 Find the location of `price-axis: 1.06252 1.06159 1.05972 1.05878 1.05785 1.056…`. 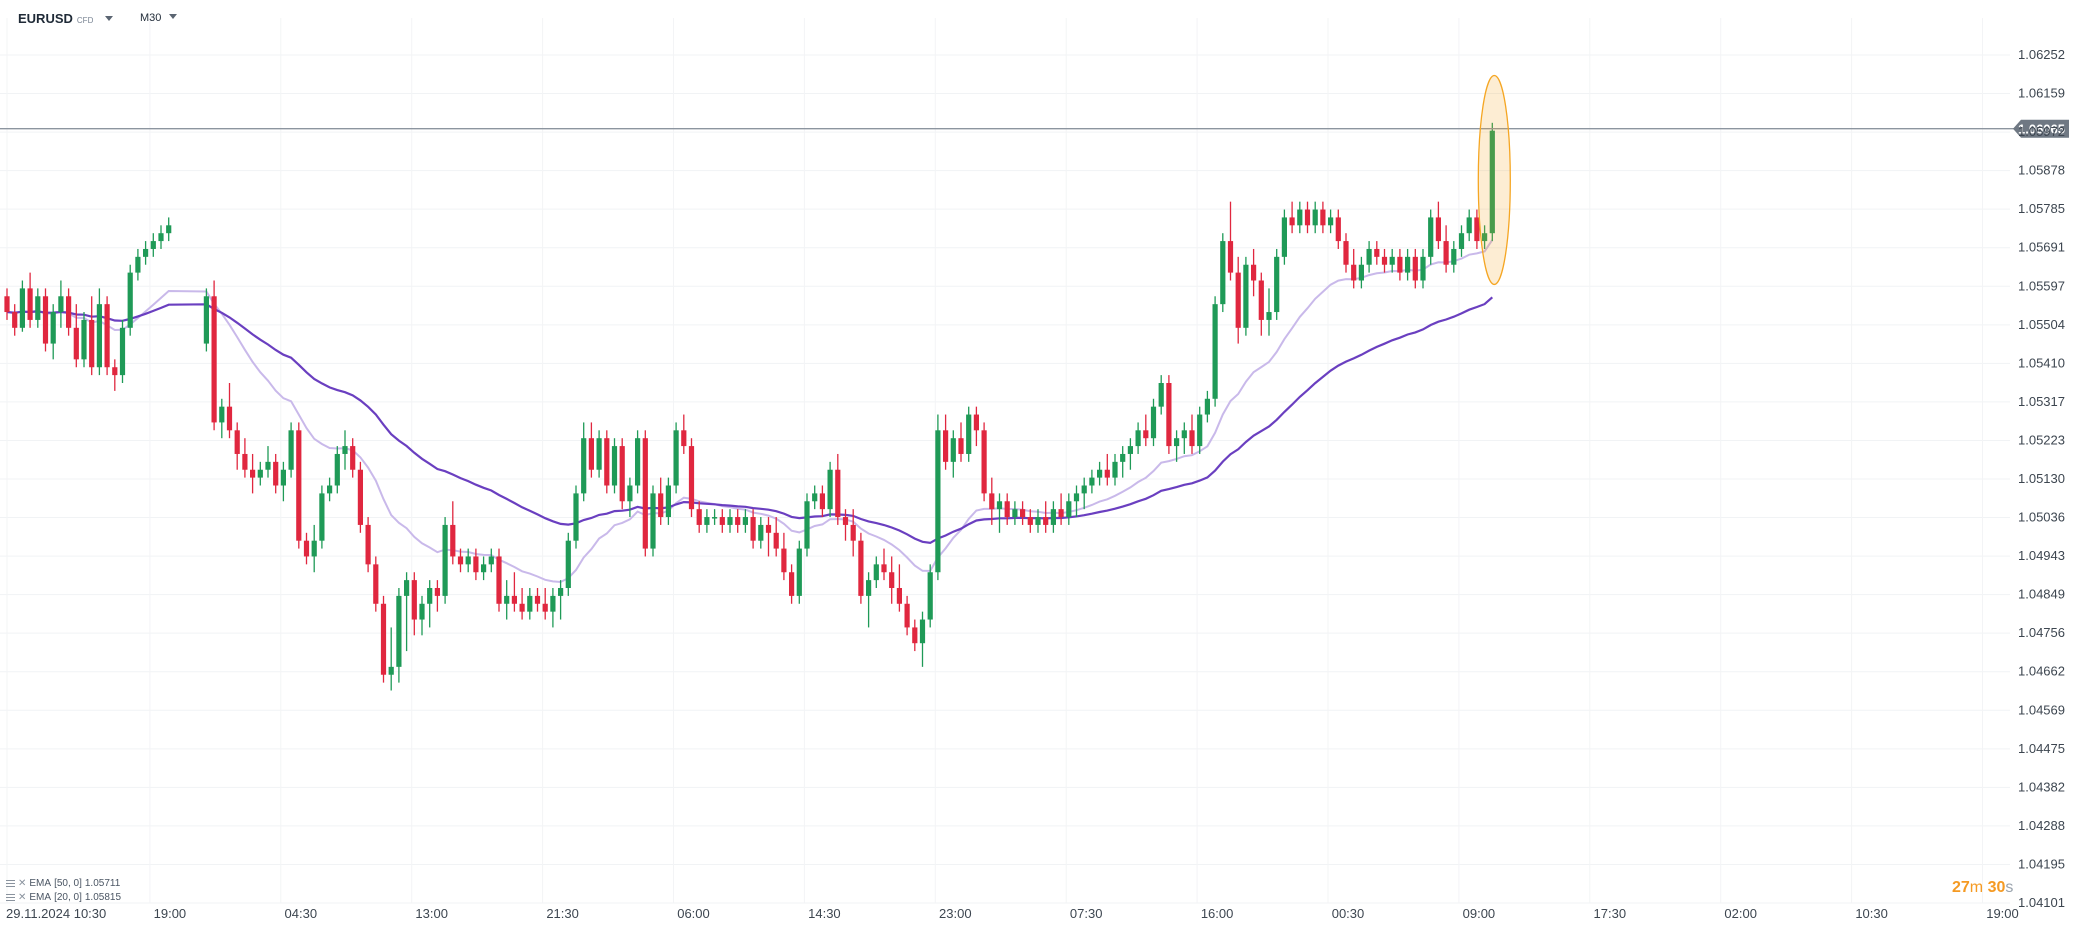

price-axis: 1.06252 1.06159 1.05972 1.05878 1.05785 1.056… is located at coordinates (2041, 478).